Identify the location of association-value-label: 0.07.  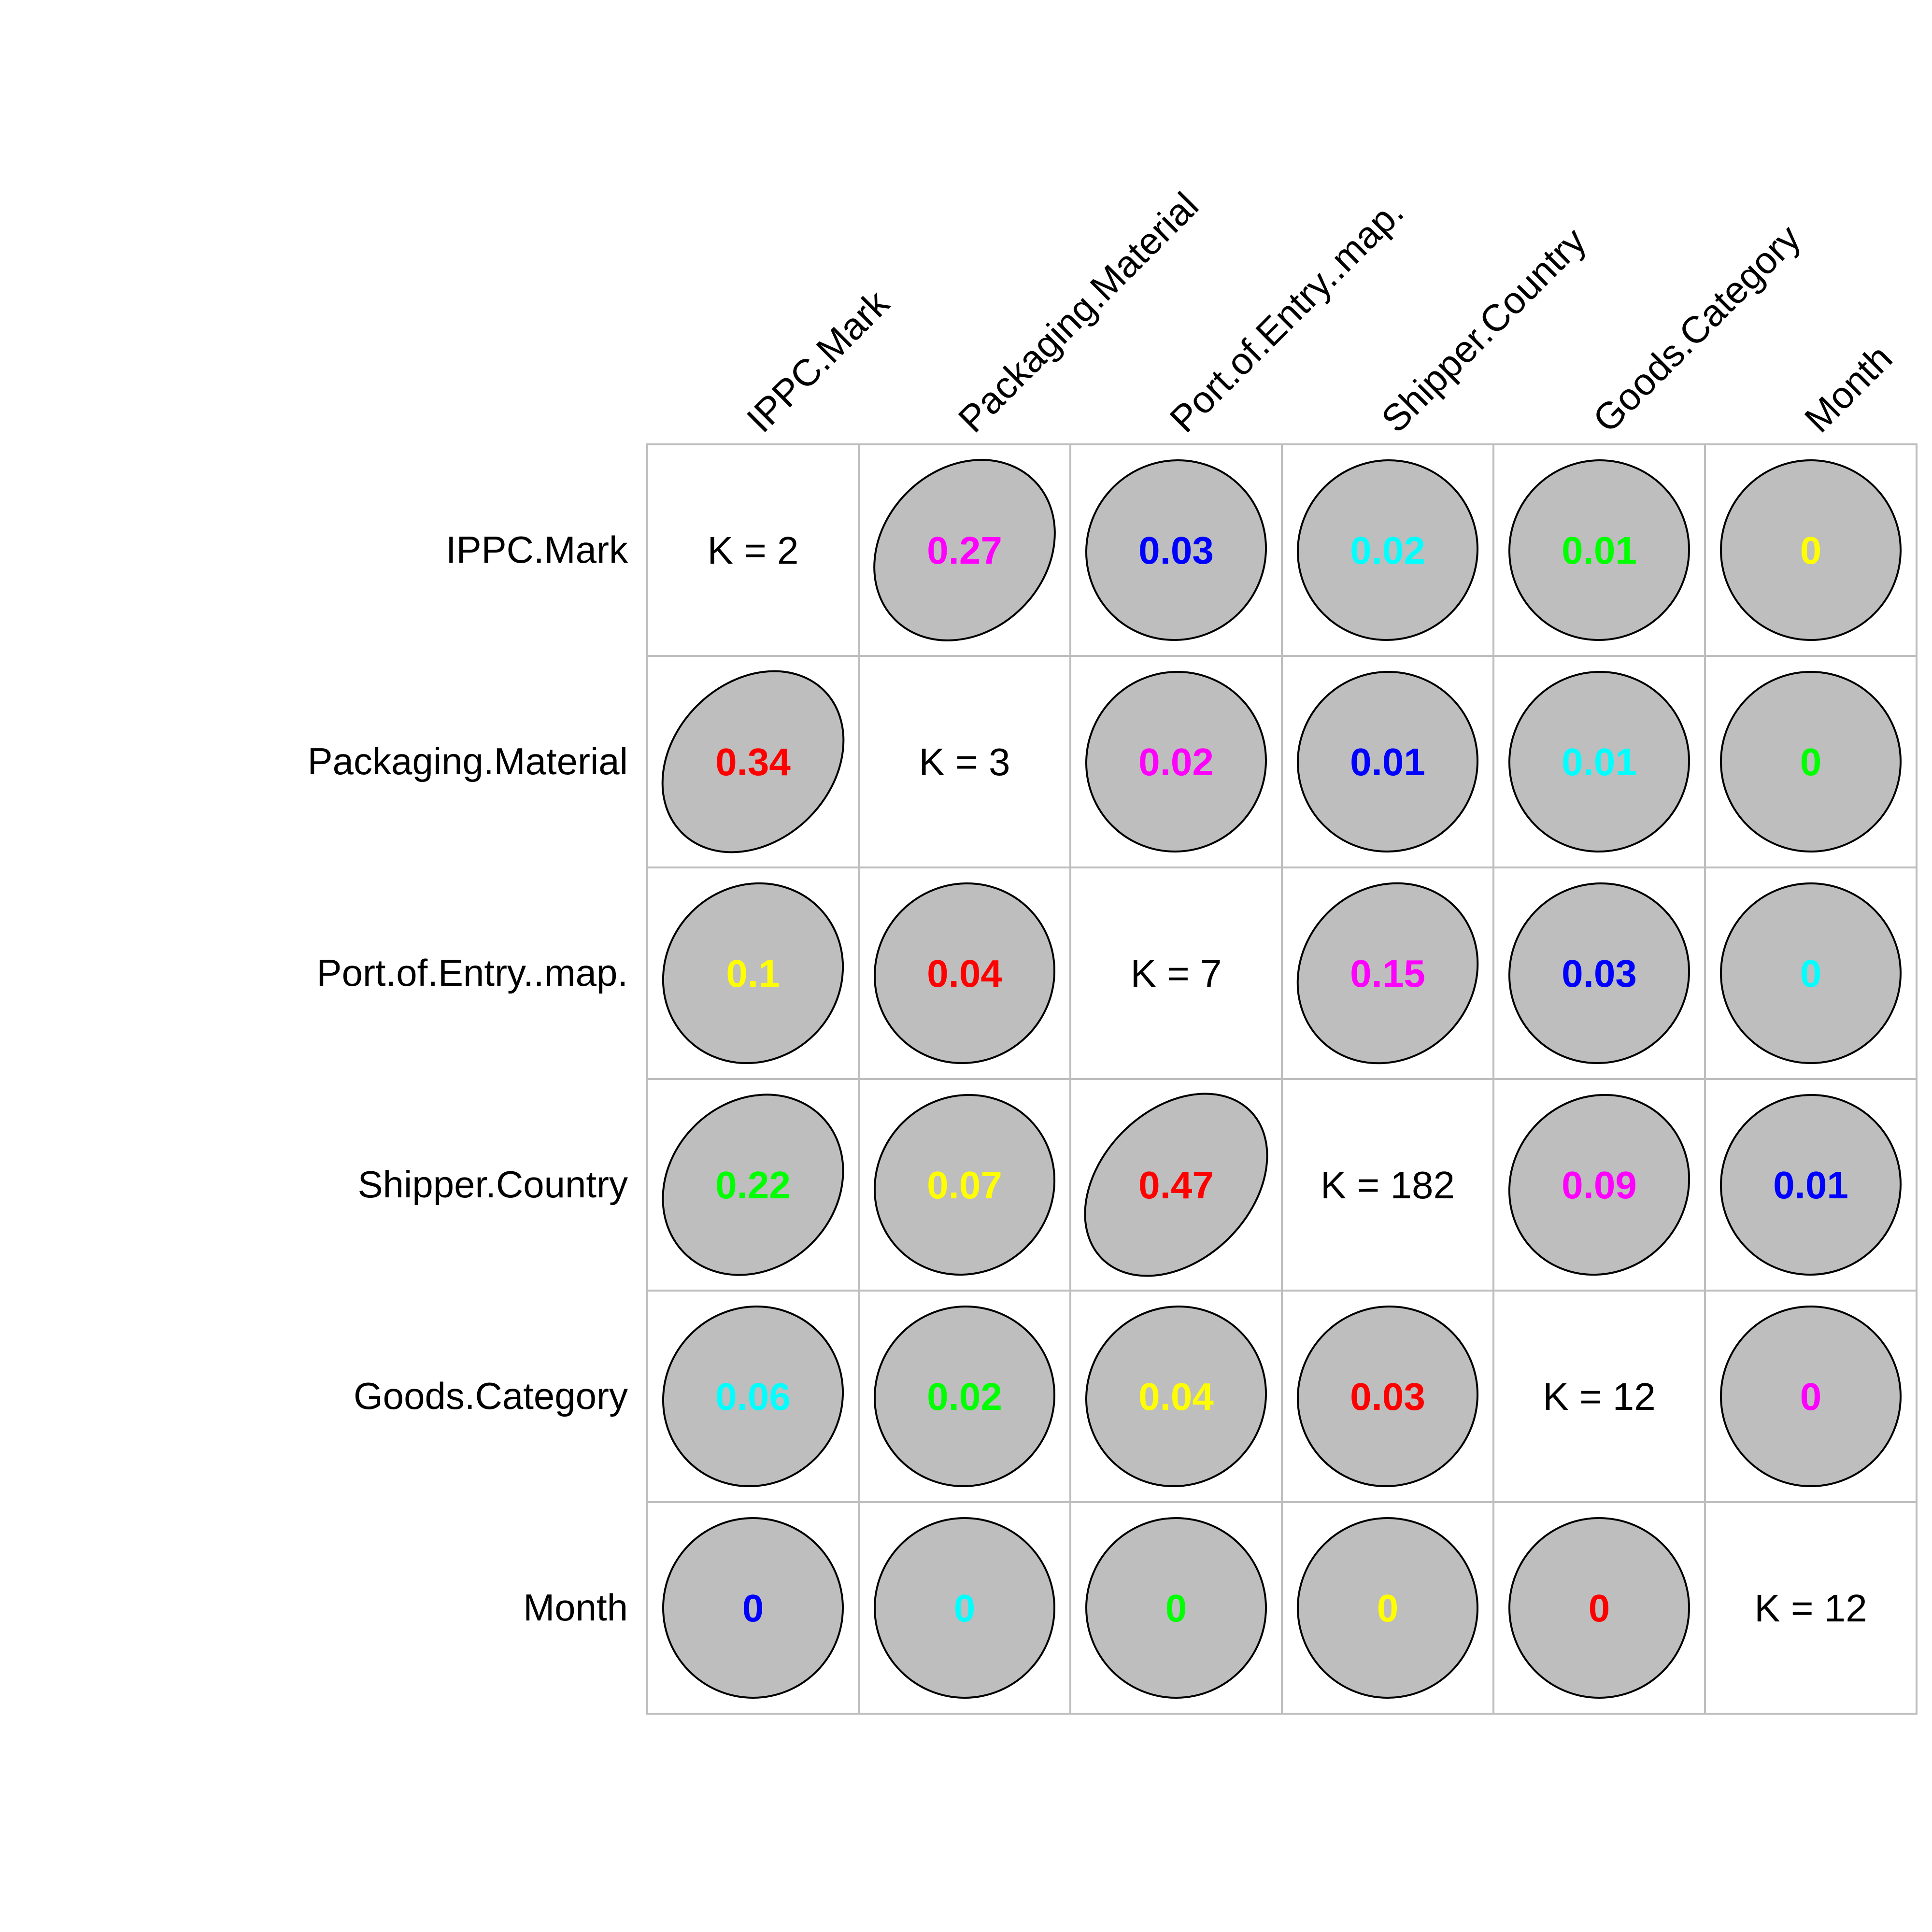
(964, 1185).